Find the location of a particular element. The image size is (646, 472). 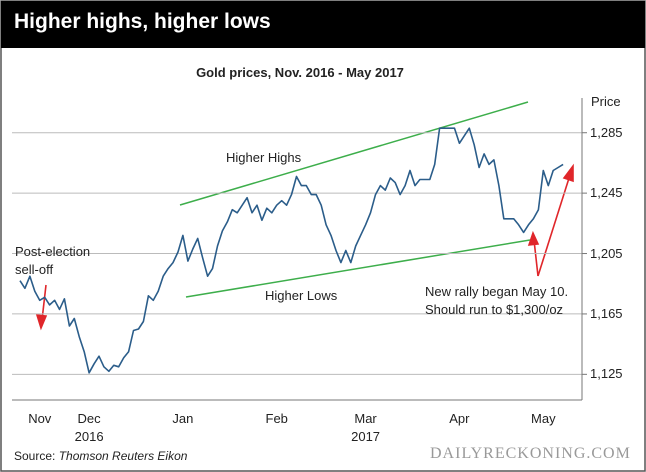

y-tick-label: 1,245 is located at coordinates (606, 193).